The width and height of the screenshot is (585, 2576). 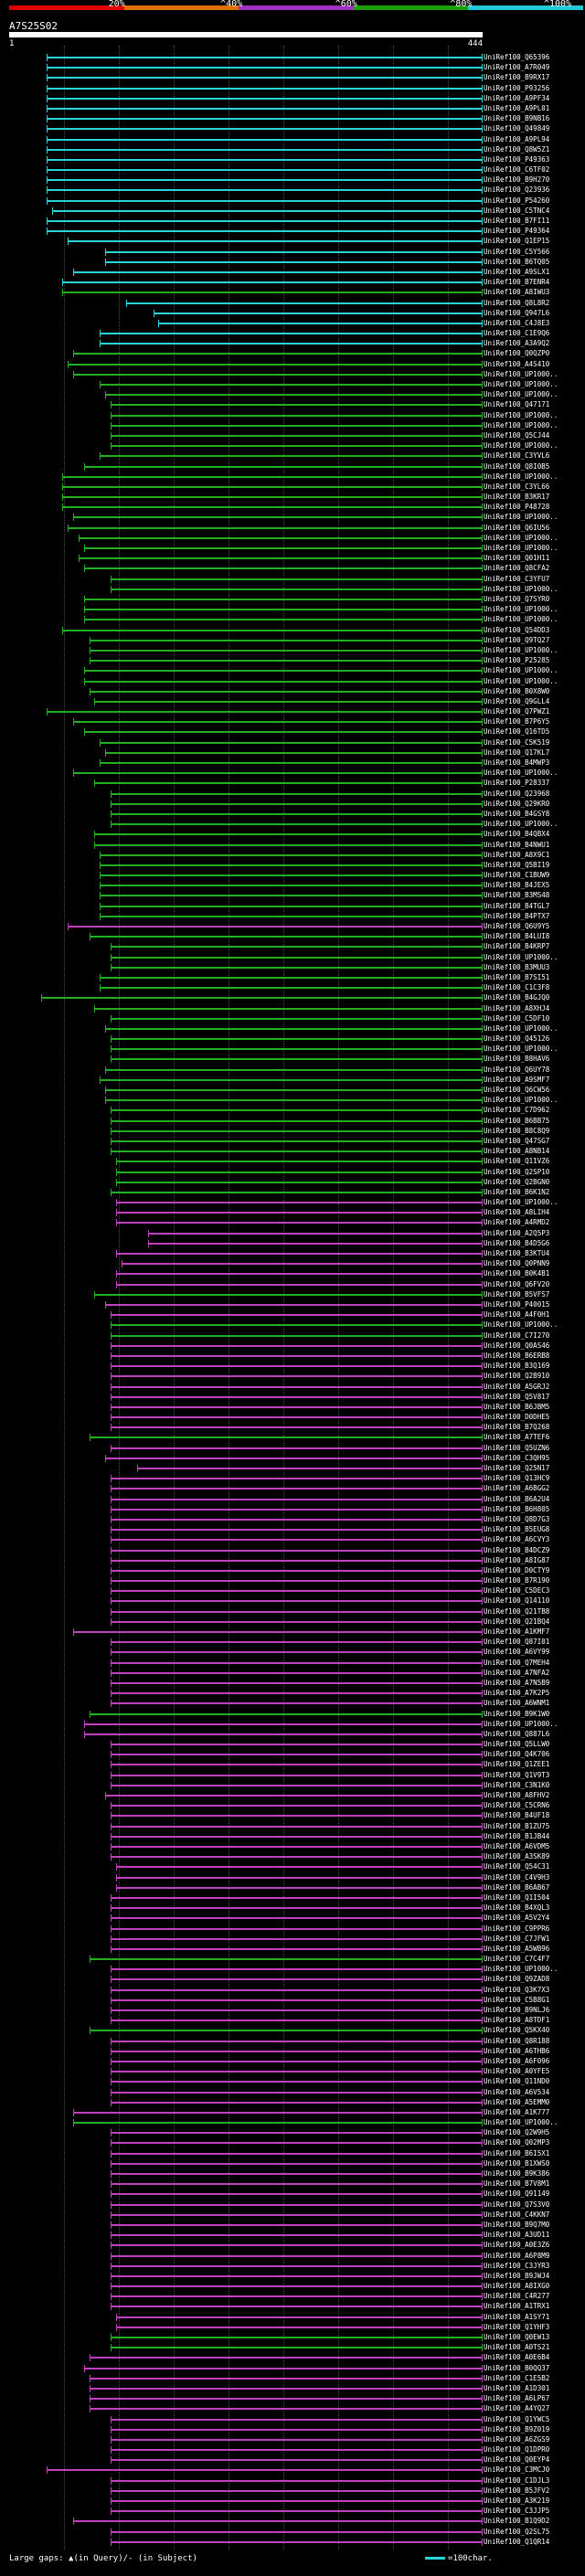 What do you see at coordinates (517, 1713) in the screenshot?
I see `hit-link: UniRef100_B9K1W0` at bounding box center [517, 1713].